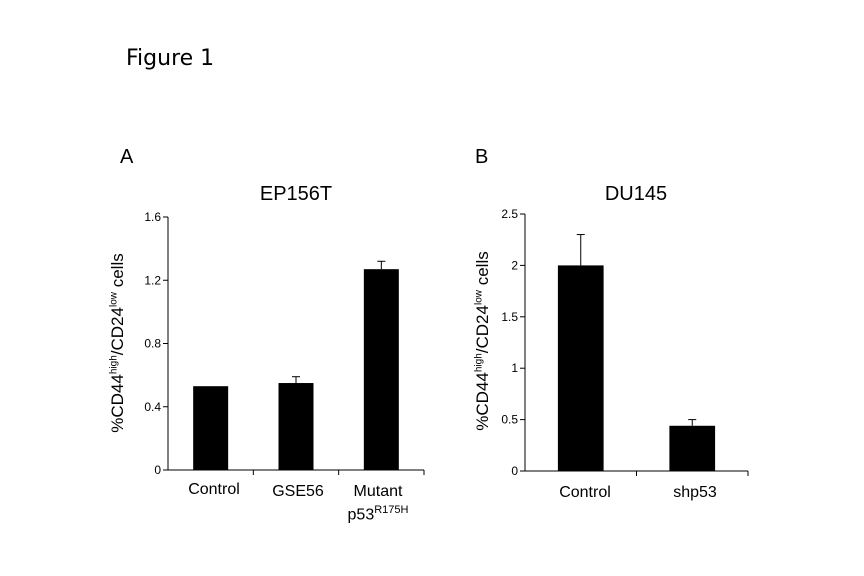 This screenshot has width=864, height=576. I want to click on chart-b-y-tick-label: 2.5, so click(509, 214).